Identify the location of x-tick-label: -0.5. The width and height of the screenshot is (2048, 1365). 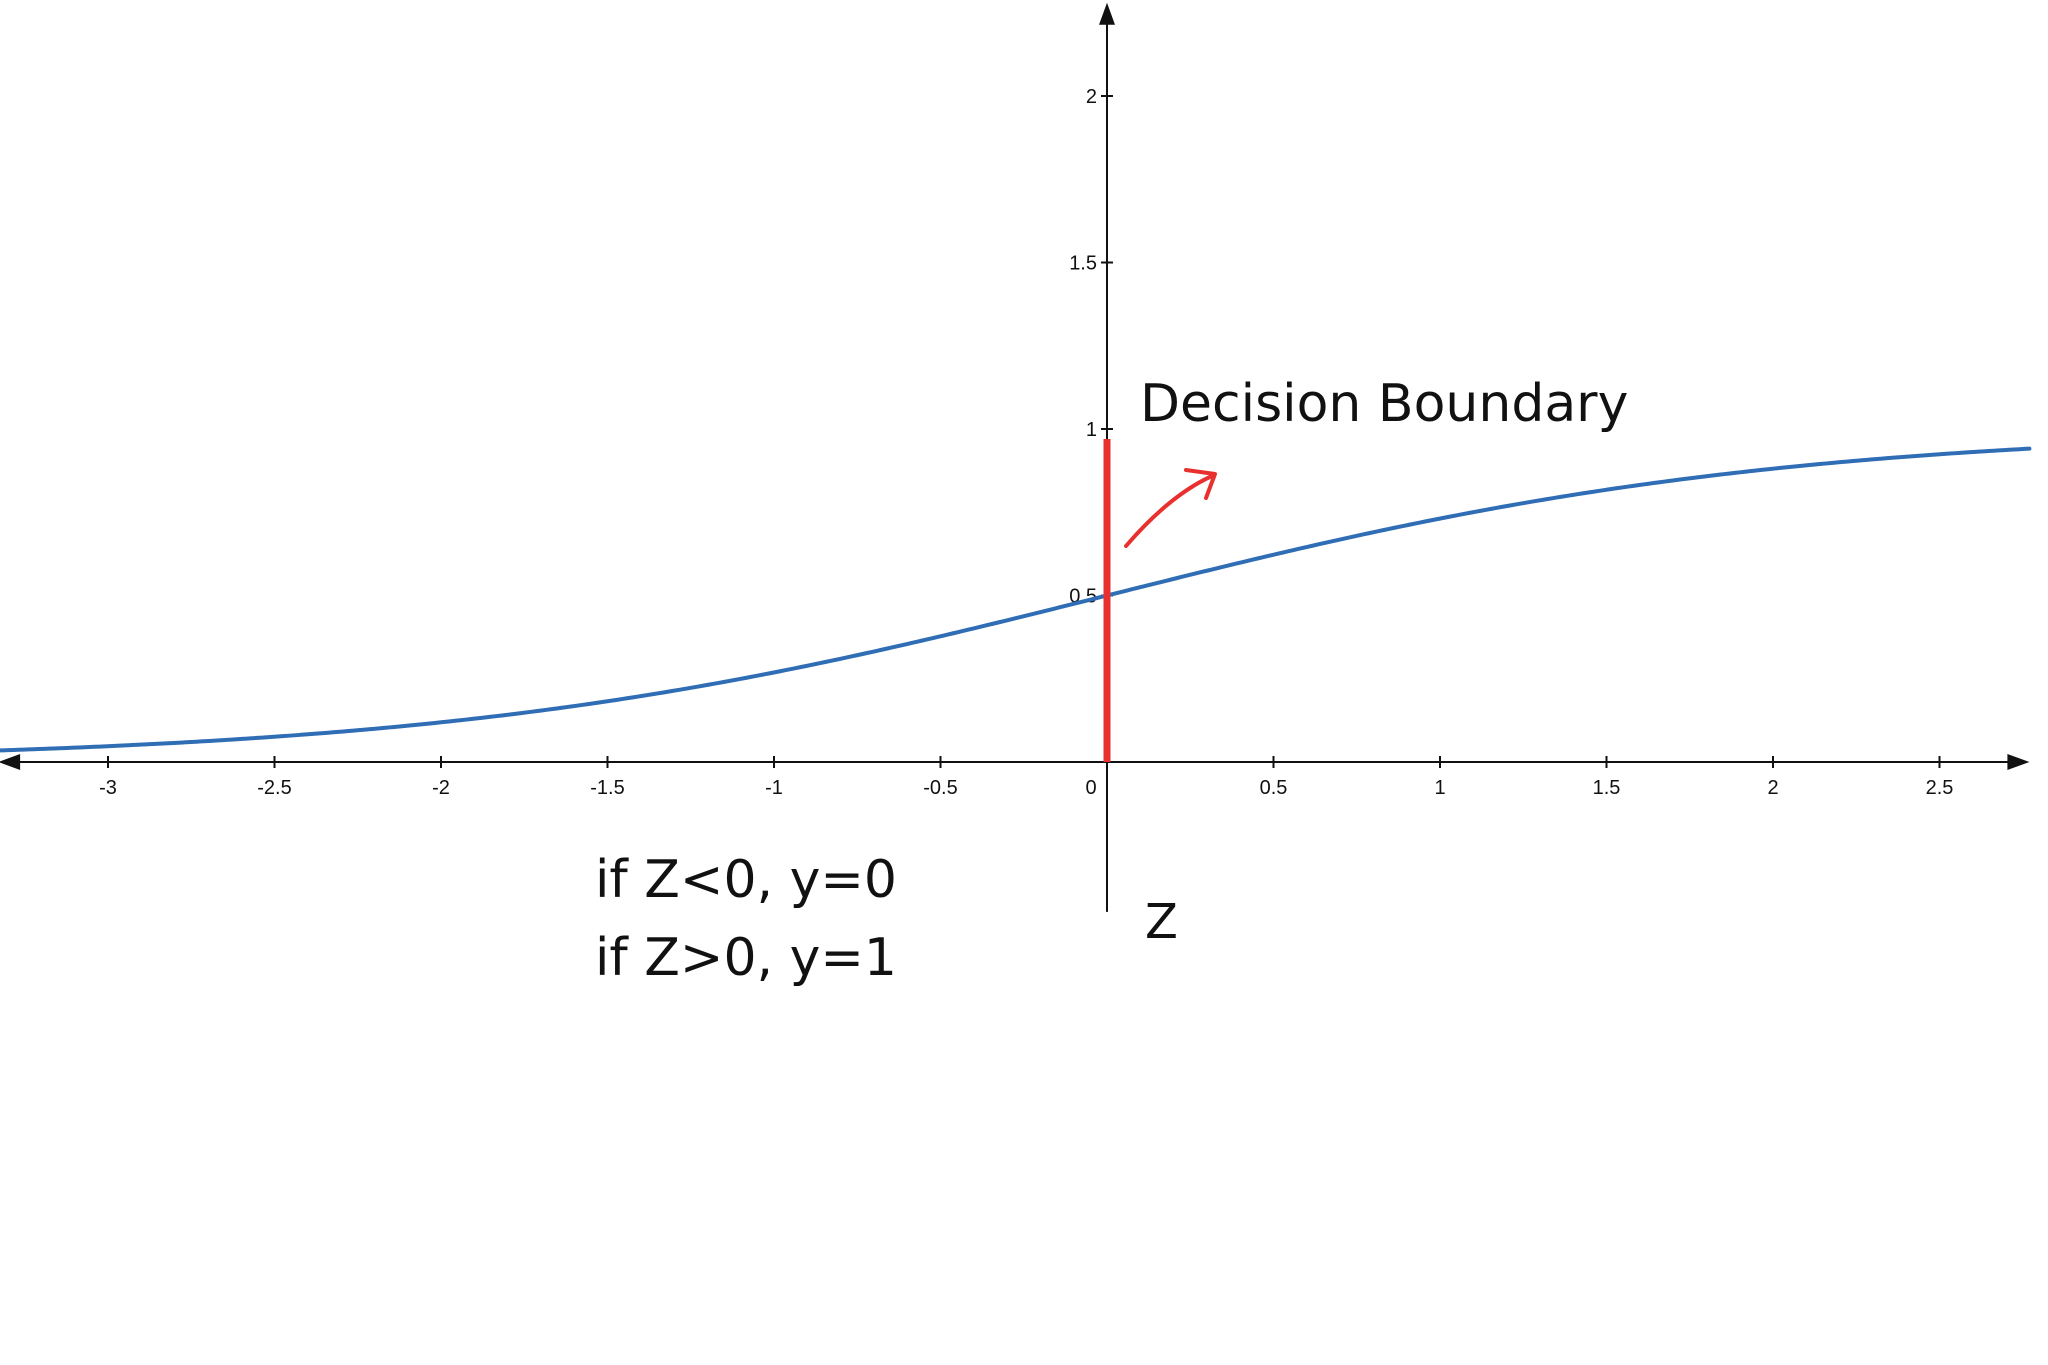
(940, 788).